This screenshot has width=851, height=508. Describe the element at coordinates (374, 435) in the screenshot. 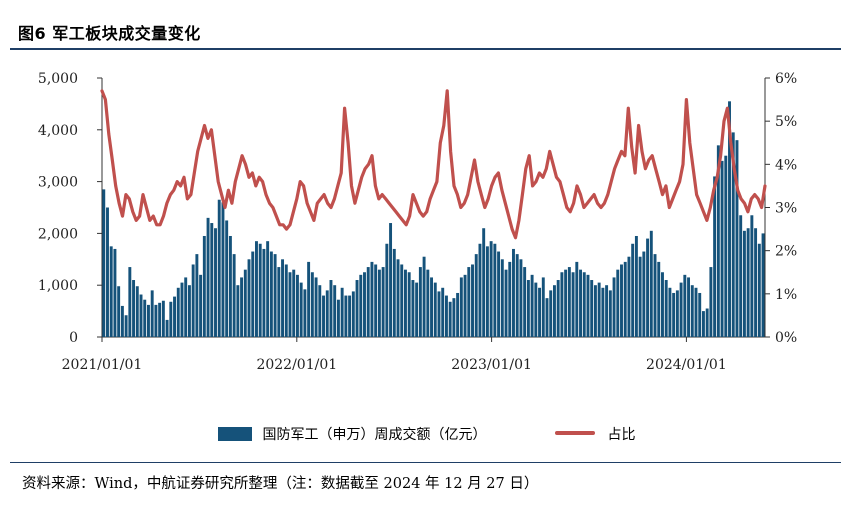

I see `legend-bar-label: 国防军工（申万）周成交额（亿元）` at that location.